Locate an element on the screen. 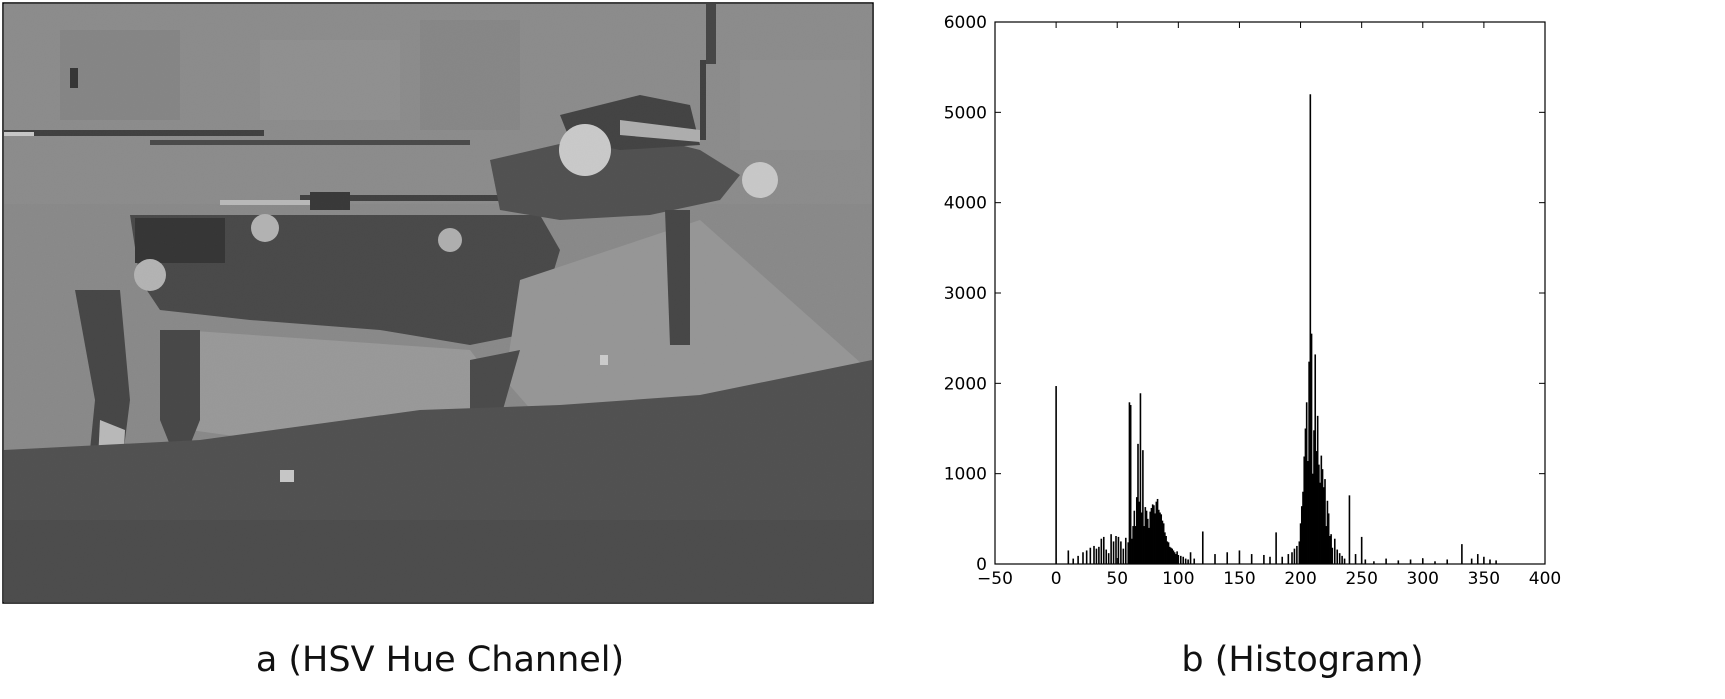 This screenshot has height=699, width=1725. x-tick-label: 400 is located at coordinates (1545, 579).